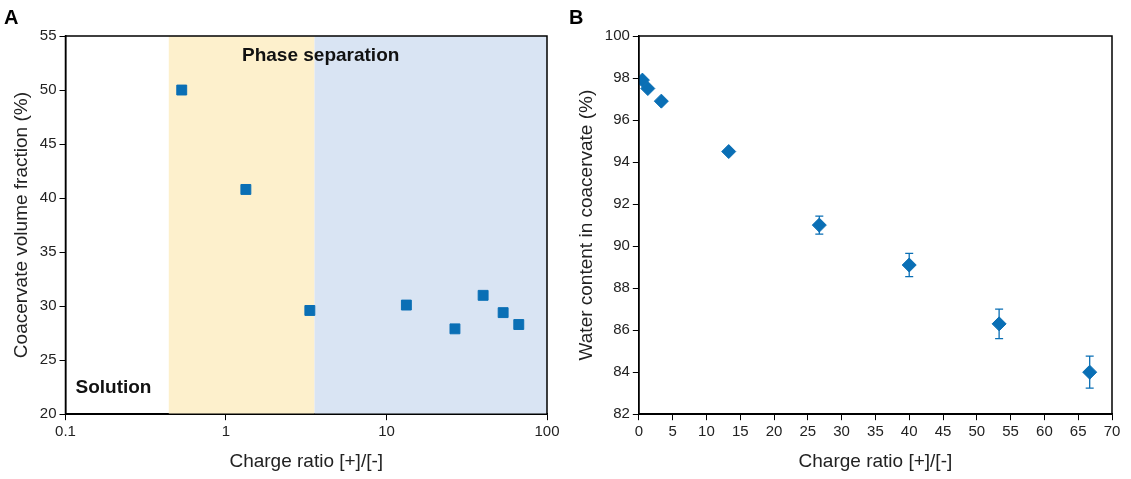 The image size is (1131, 479). Describe the element at coordinates (875, 431) in the screenshot. I see `x-tick-label: 35` at that location.